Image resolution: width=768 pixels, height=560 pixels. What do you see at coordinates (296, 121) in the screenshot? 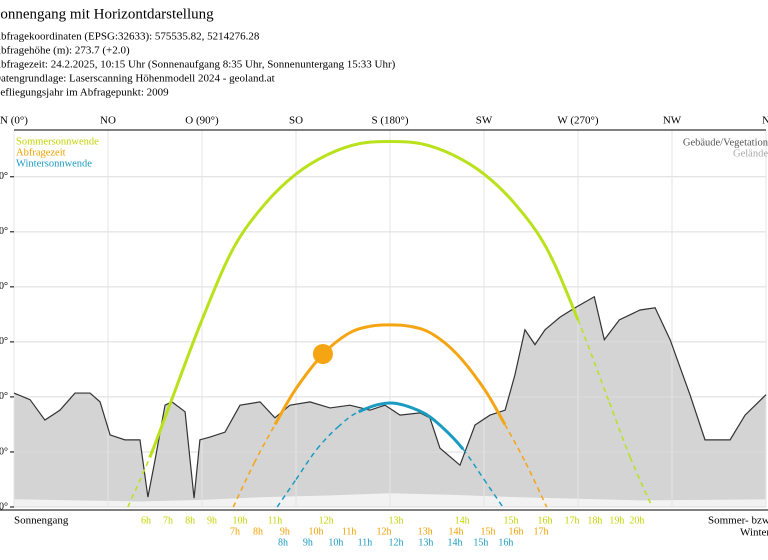
I see `x-tick-label: SO` at bounding box center [296, 121].